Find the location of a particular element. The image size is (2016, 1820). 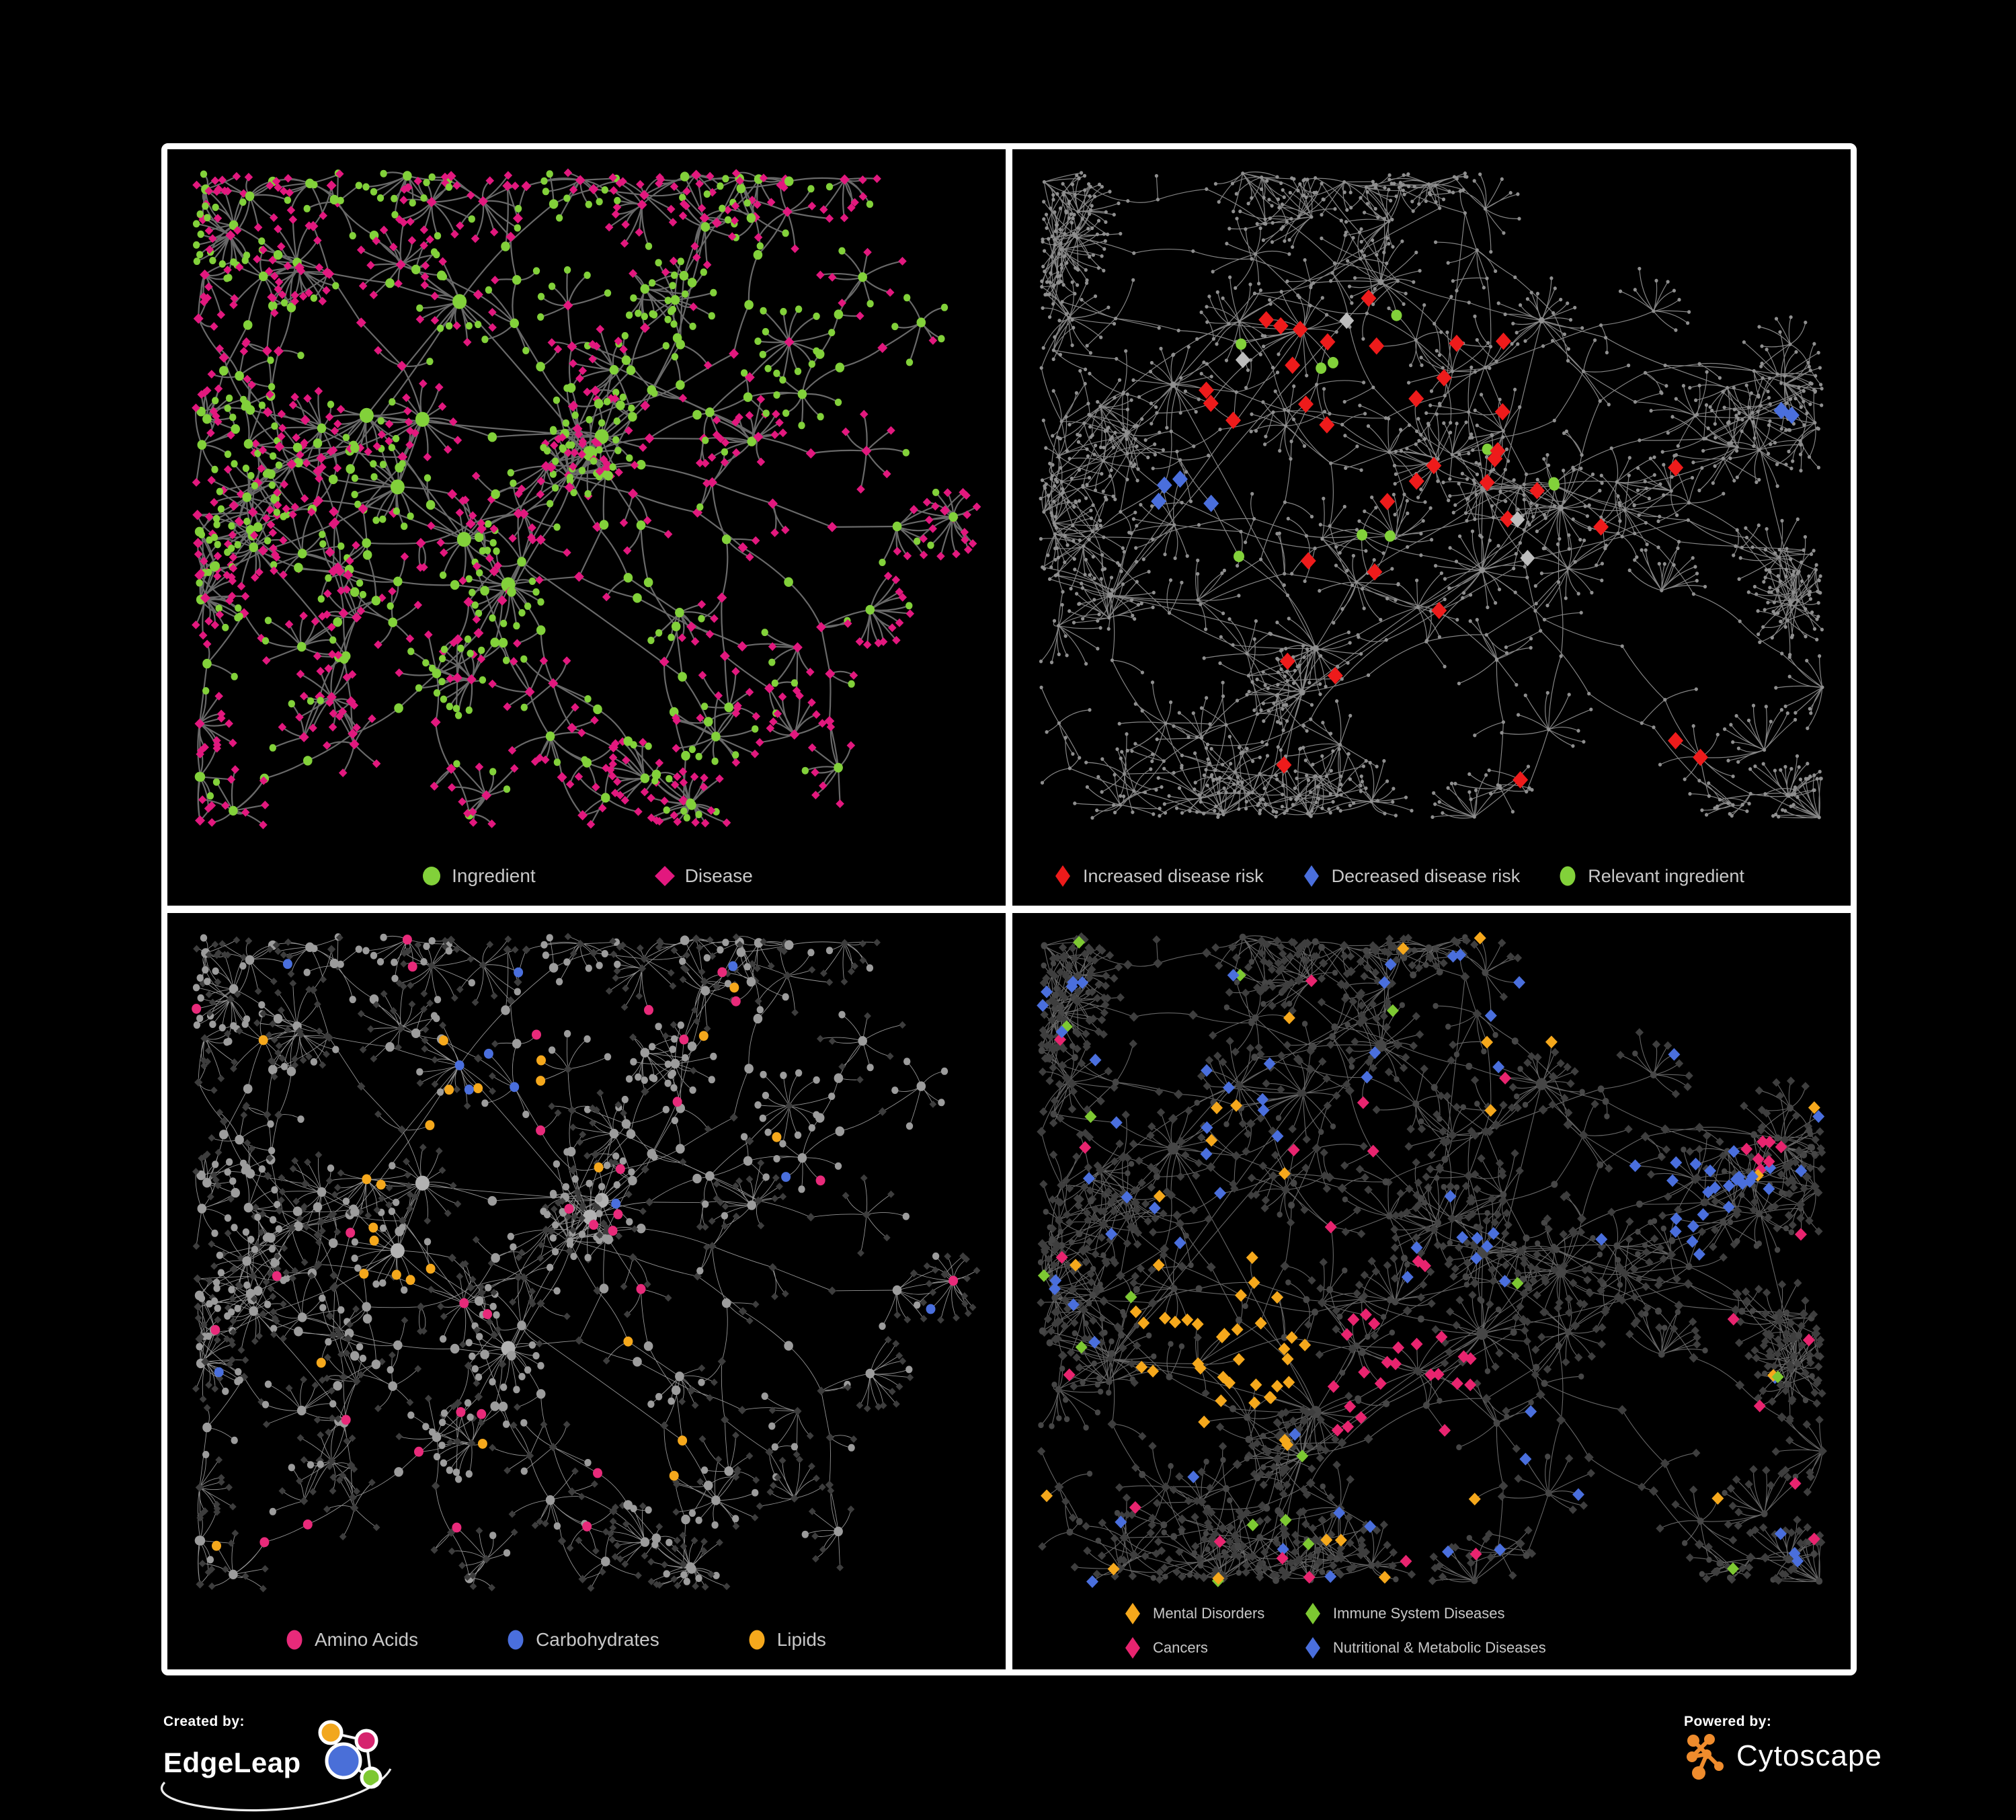

carbohydrates-marker-icon is located at coordinates (516, 1640).